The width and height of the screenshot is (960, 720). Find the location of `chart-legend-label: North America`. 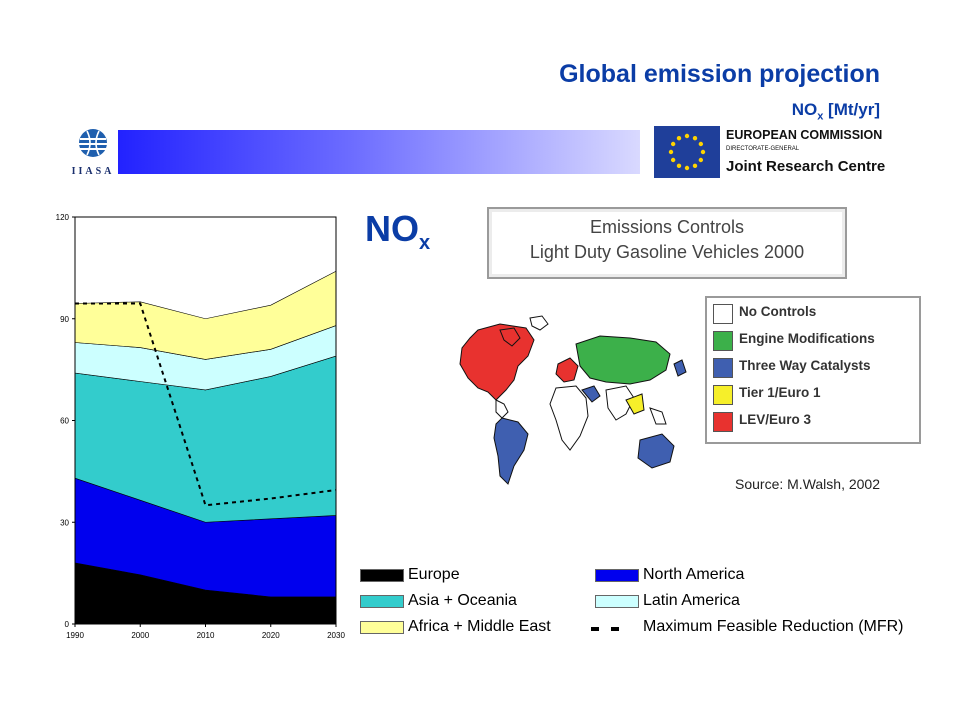

chart-legend-label: North America is located at coordinates (694, 574).